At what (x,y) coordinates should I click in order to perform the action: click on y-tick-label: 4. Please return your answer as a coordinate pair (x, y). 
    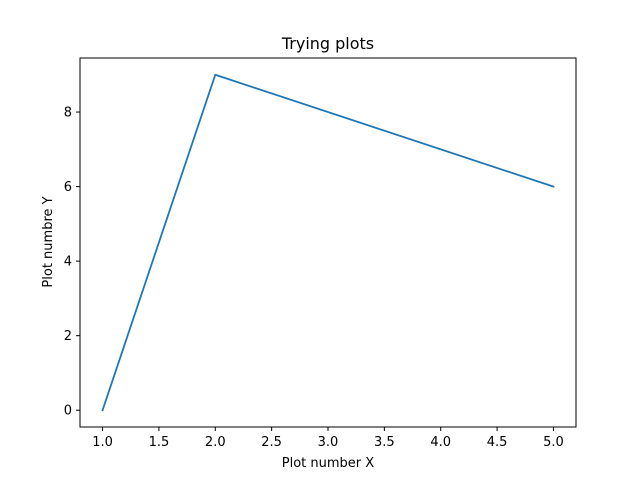
    Looking at the image, I should click on (68, 262).